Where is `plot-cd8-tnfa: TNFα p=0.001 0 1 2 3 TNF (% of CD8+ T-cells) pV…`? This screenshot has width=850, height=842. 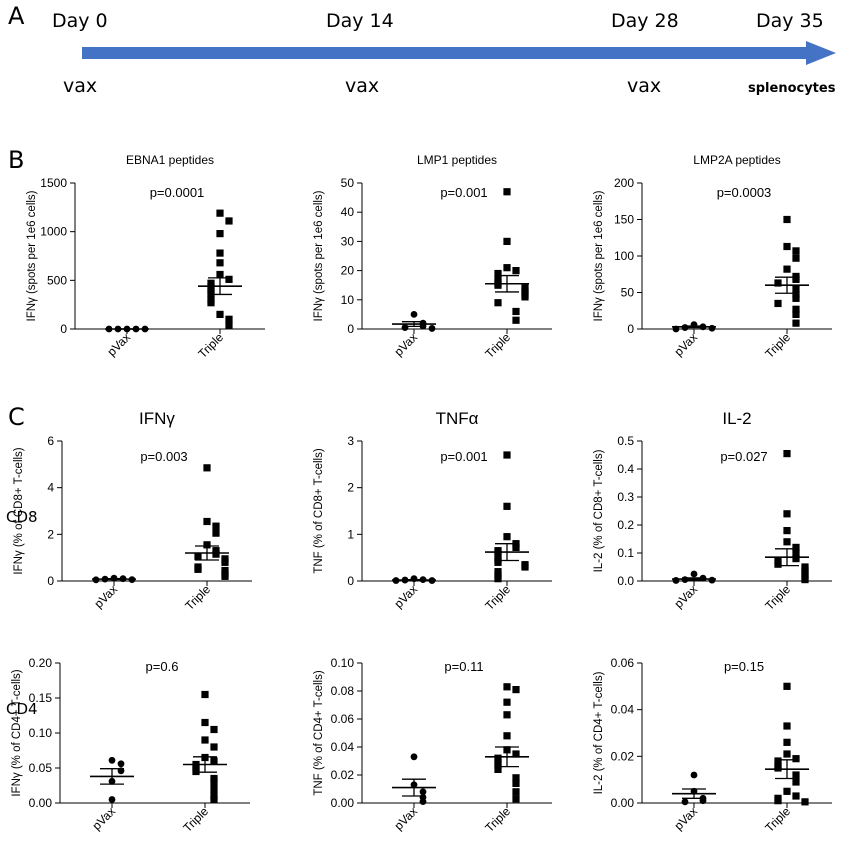 plot-cd8-tnfa: TNFα p=0.001 0 1 2 3 TNF (% of CD8+ T-cells) pV… is located at coordinates (432, 511).